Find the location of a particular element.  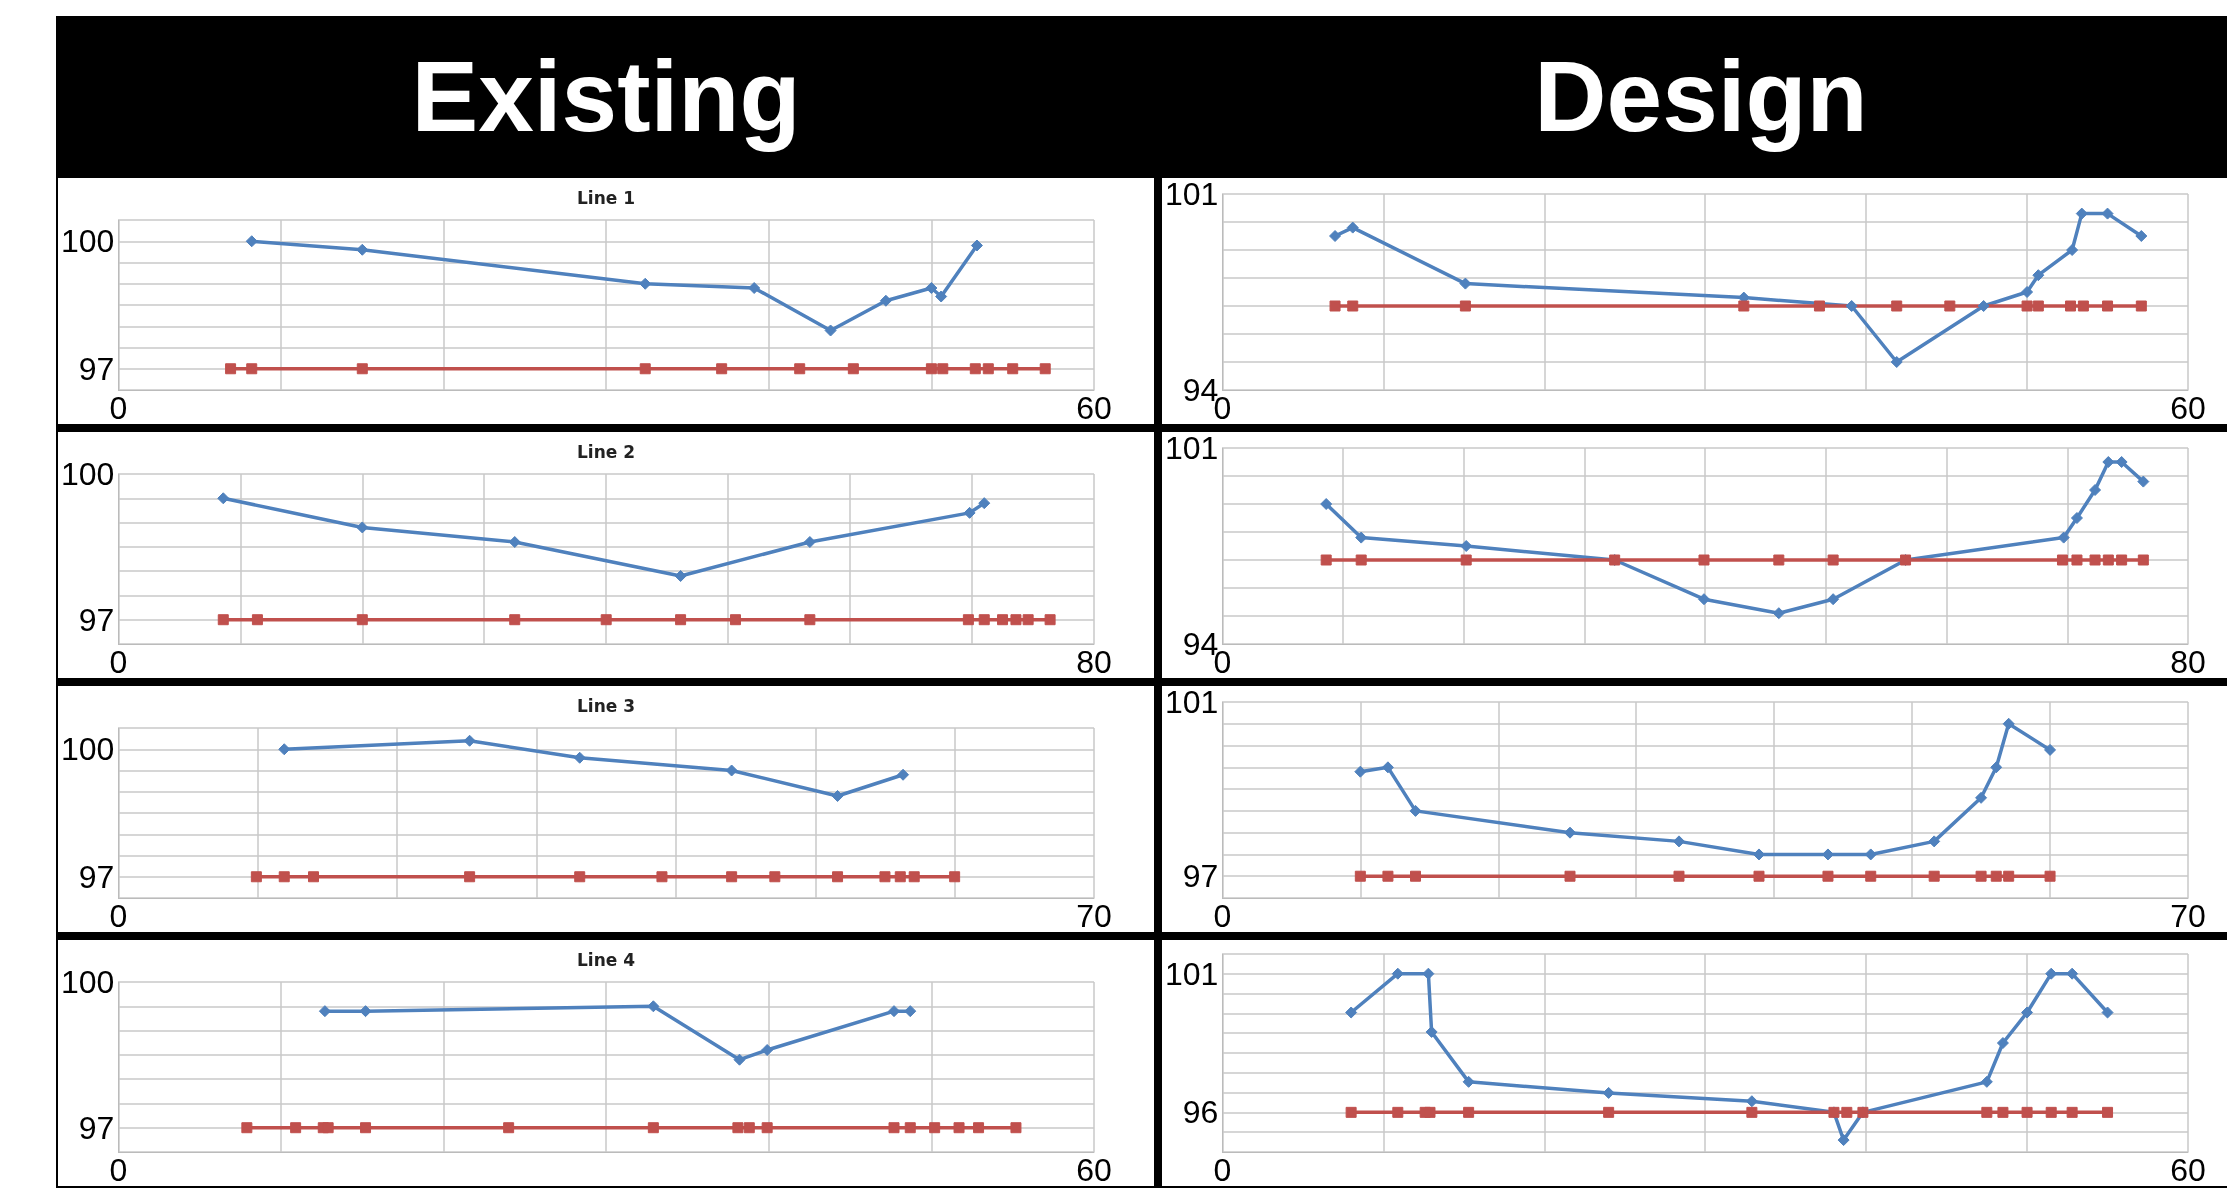

text: Existing is located at coordinates (606, 96).